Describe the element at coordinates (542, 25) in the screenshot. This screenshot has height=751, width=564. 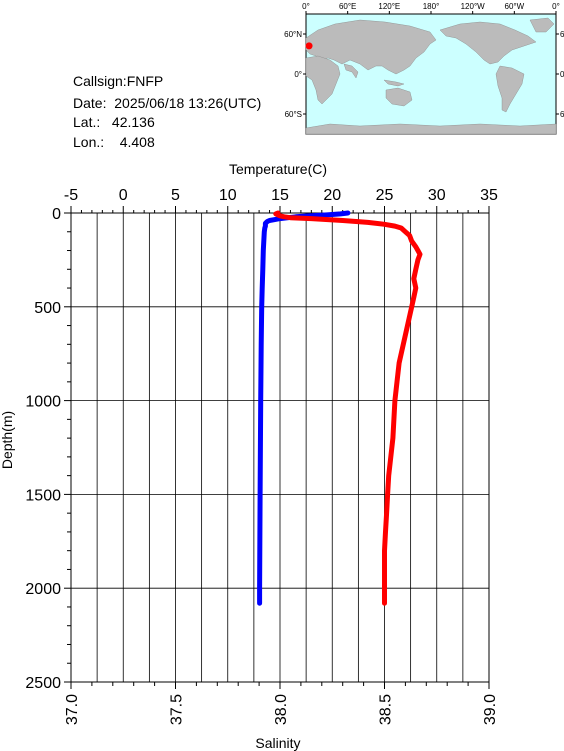
I see `land-greenland` at that location.